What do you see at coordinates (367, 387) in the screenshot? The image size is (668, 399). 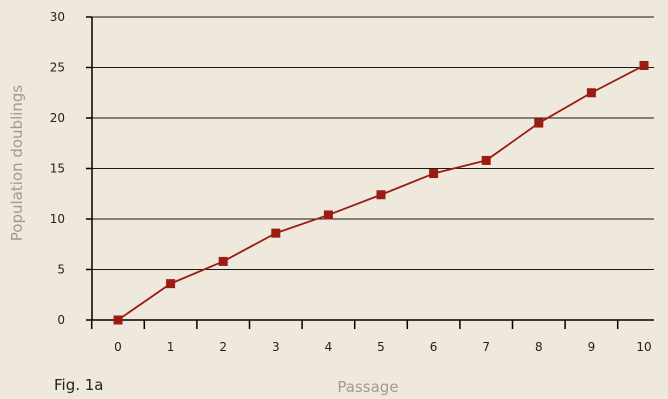 I see `x-axis-title: Passage` at bounding box center [367, 387].